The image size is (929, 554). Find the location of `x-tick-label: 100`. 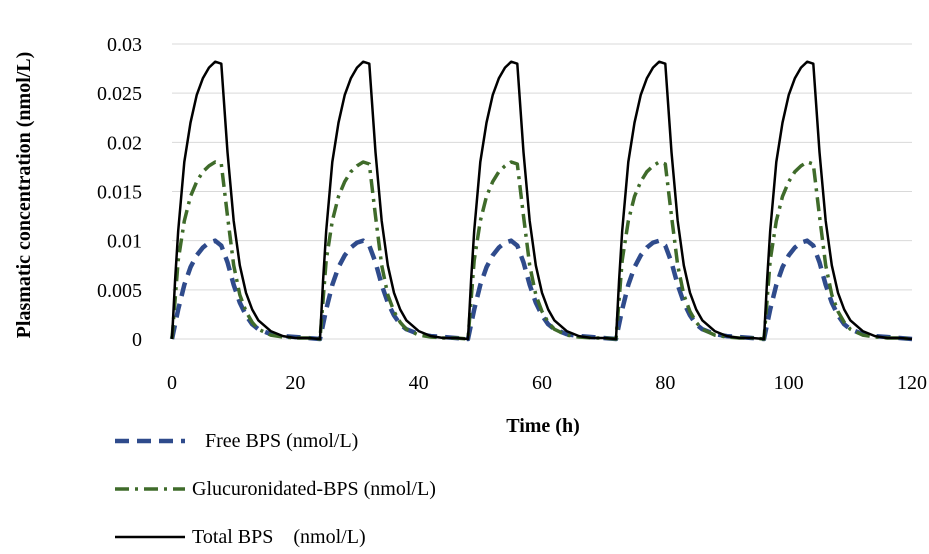

x-tick-label: 100 is located at coordinates (789, 383).